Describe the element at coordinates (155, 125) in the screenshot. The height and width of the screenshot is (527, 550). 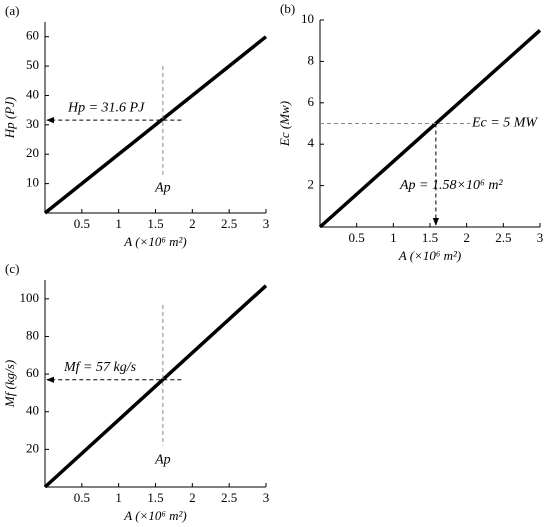
I see `data-line` at that location.